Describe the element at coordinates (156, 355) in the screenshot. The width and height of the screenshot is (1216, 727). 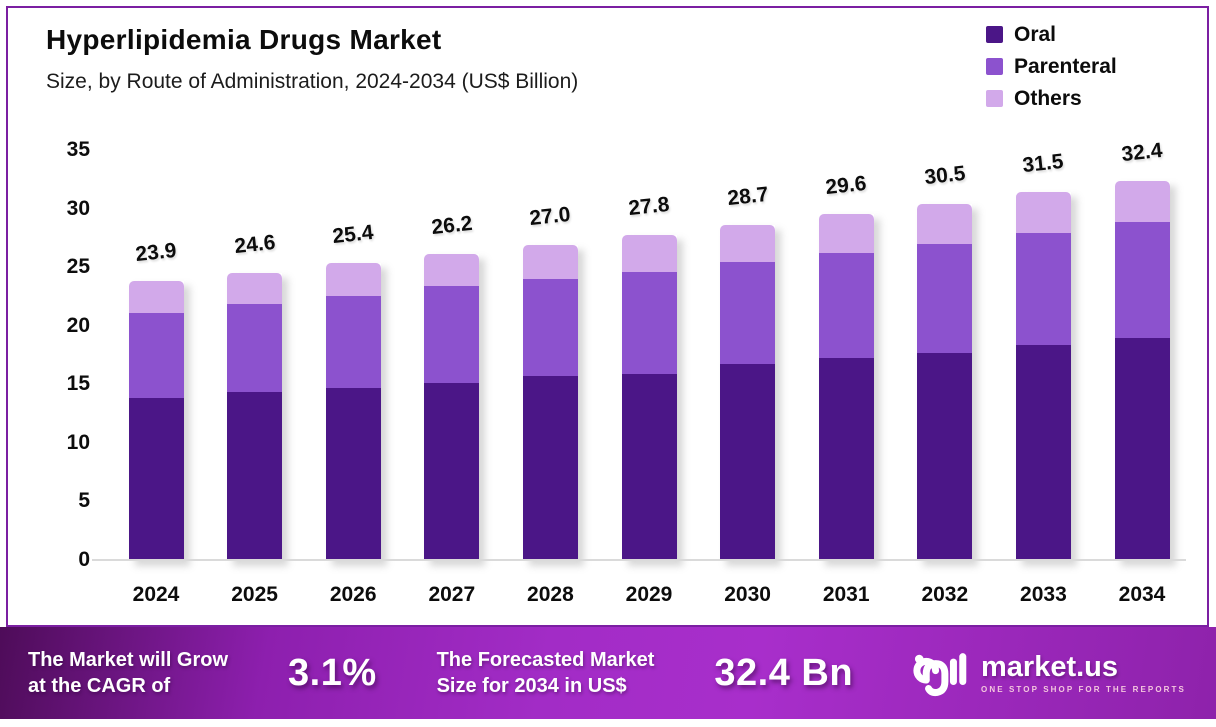
I see `bar-segment-2024-parenteral` at that location.